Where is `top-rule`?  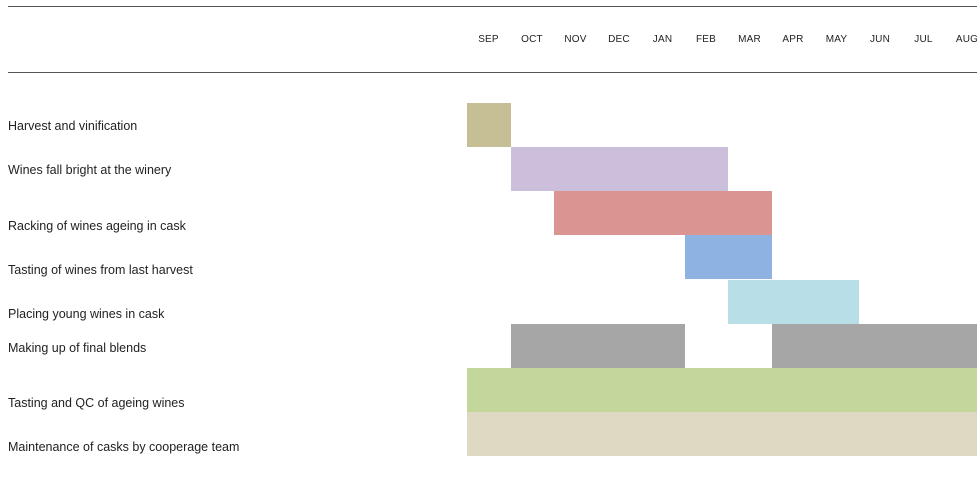 top-rule is located at coordinates (492, 6).